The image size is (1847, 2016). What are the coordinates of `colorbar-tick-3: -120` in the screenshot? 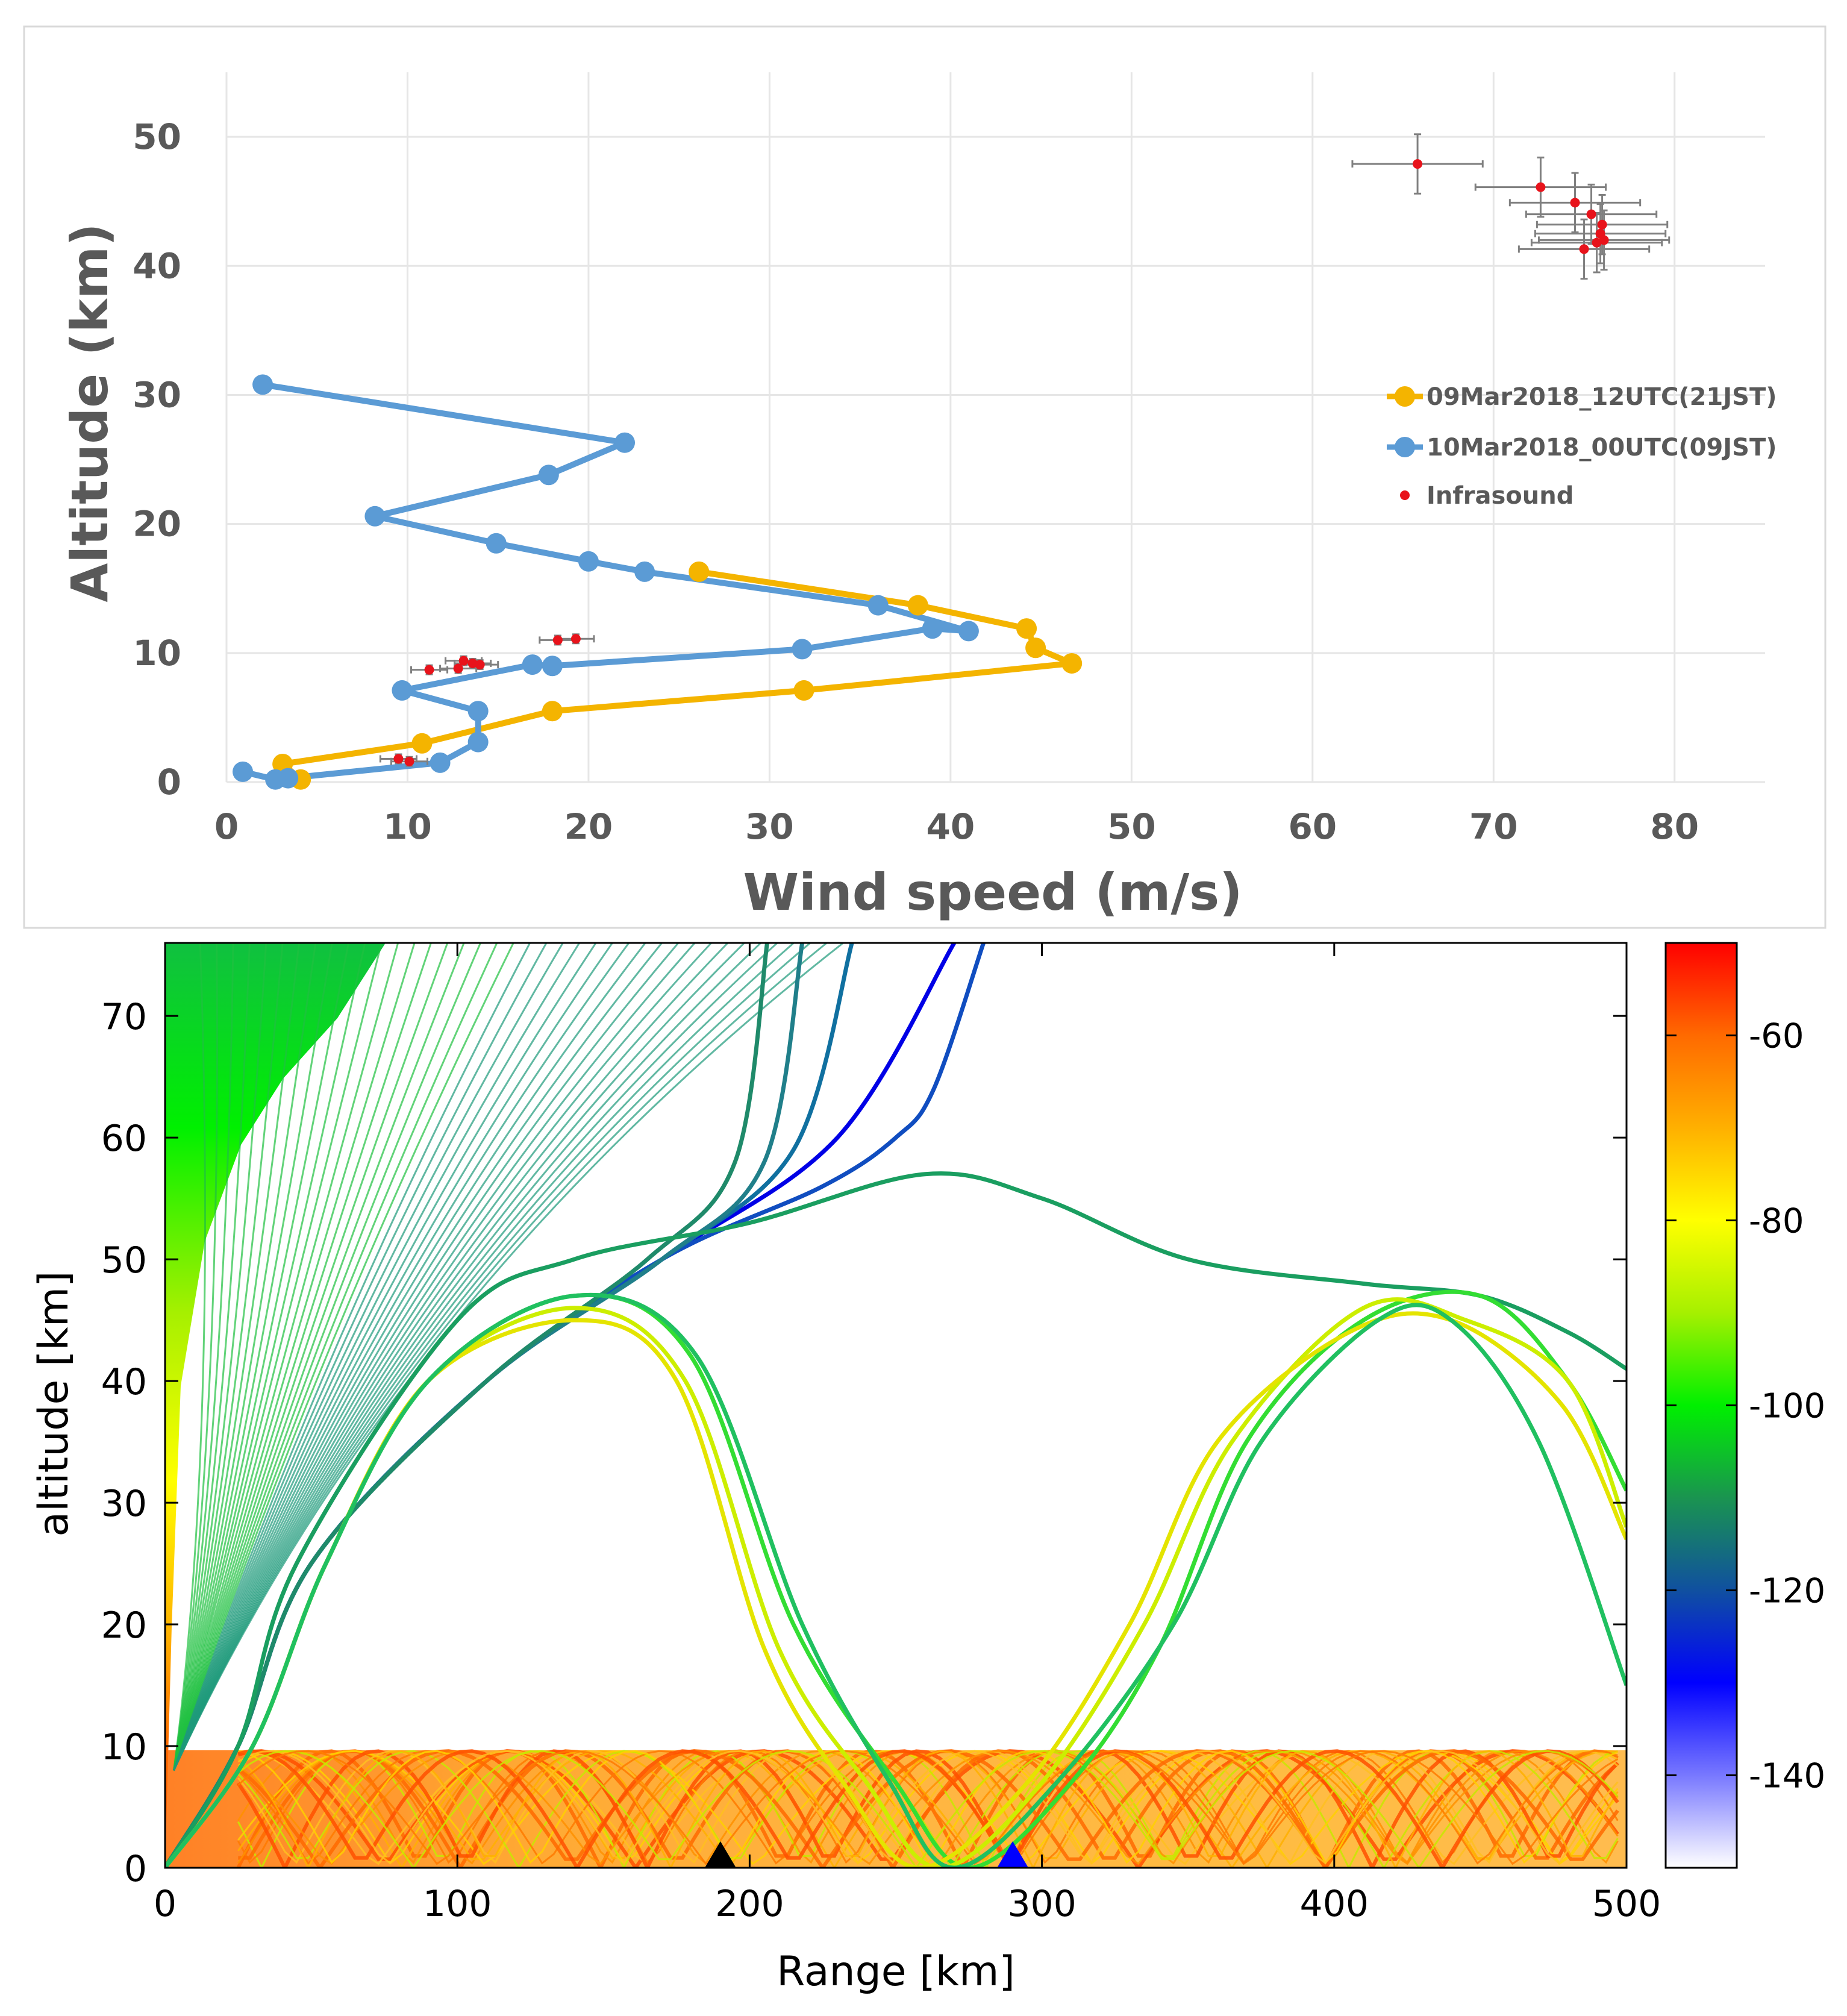 It's located at (1787, 1592).